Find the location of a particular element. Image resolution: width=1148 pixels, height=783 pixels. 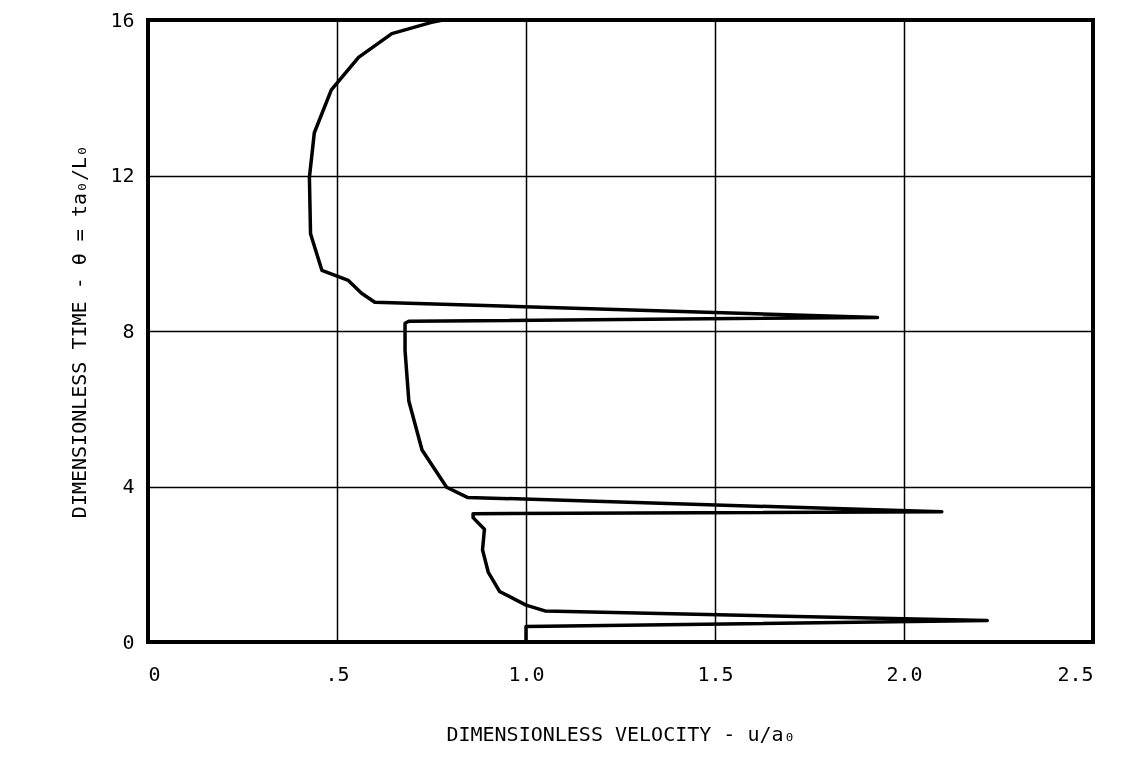

x-tick-label: 1.5 is located at coordinates (715, 673).